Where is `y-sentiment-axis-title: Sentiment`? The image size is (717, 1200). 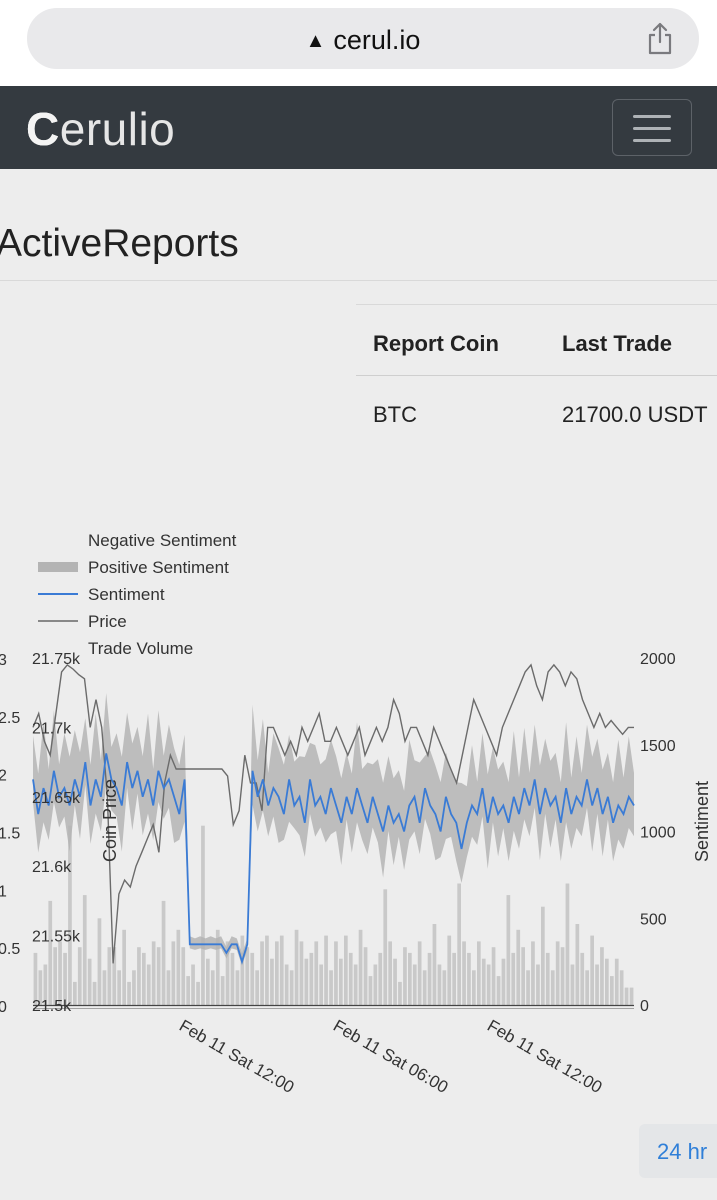
y-sentiment-axis-title: Sentiment is located at coordinates (702, 821).